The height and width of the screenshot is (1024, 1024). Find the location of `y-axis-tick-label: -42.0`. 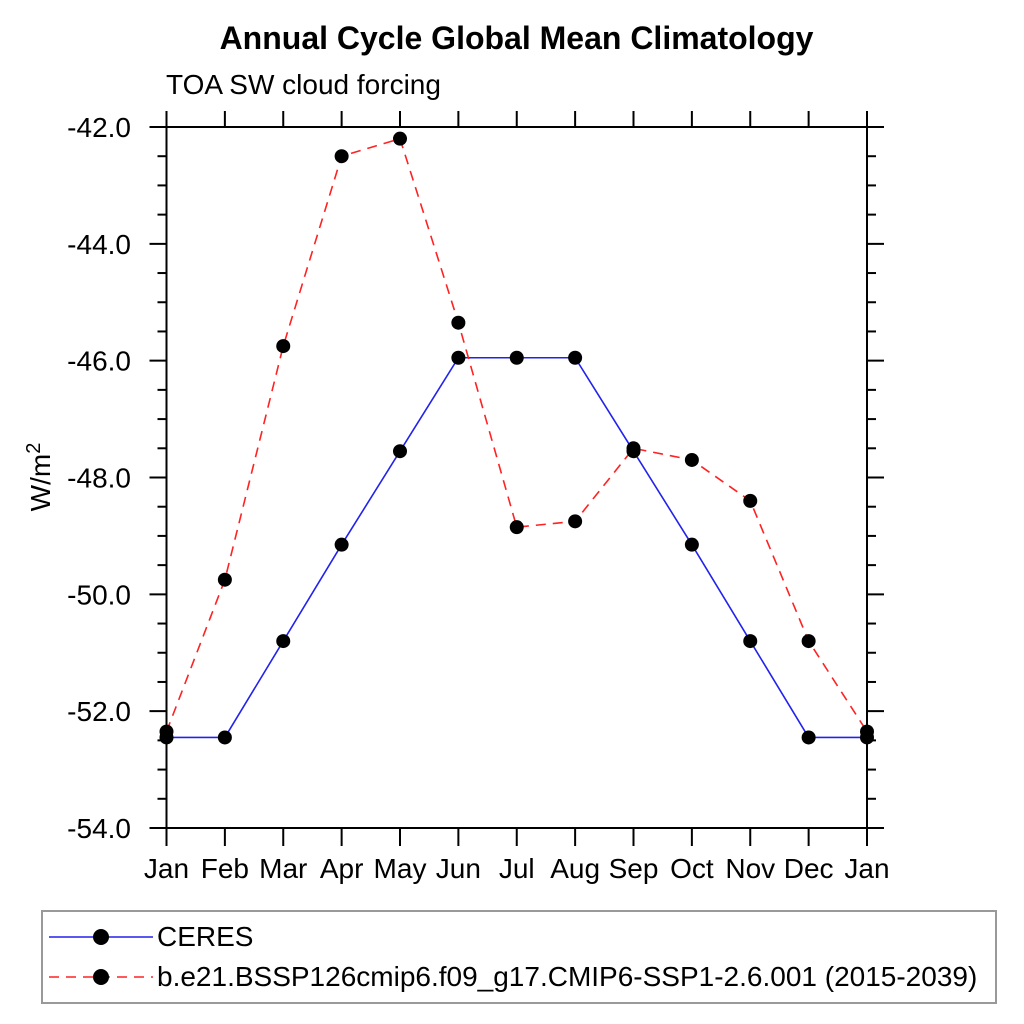

y-axis-tick-label: -42.0 is located at coordinates (99, 127).